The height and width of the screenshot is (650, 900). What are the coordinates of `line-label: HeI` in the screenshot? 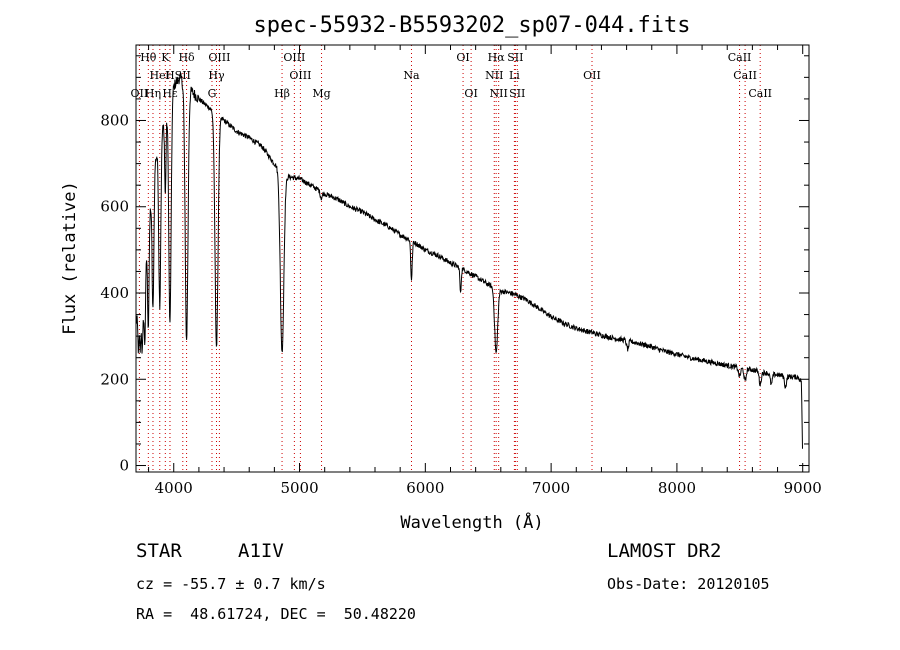 It's located at (160, 75).